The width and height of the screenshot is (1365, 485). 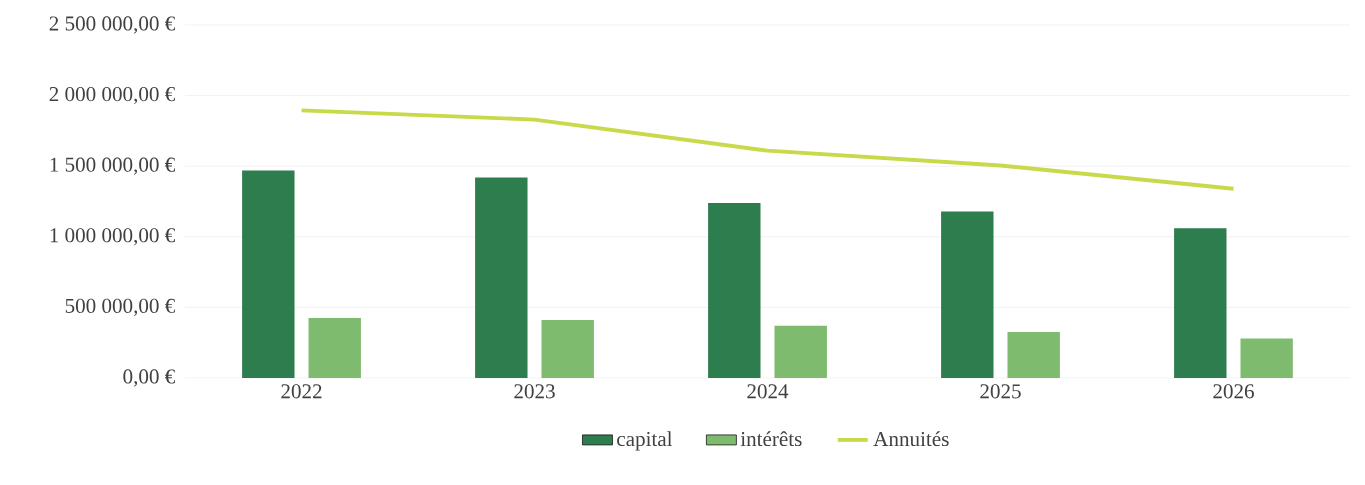 What do you see at coordinates (645, 441) in the screenshot?
I see `legend-label: capital` at bounding box center [645, 441].